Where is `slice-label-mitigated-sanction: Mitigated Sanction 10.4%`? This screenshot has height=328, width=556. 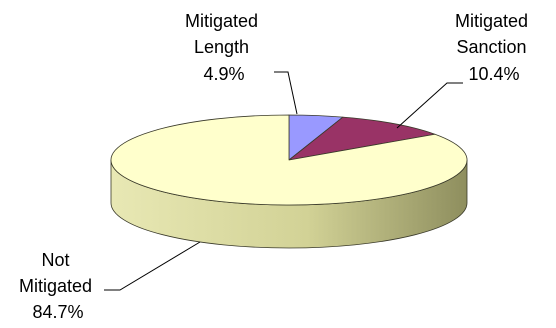
slice-label-mitigated-sanction: Mitigated Sanction 10.4% is located at coordinates (494, 47).